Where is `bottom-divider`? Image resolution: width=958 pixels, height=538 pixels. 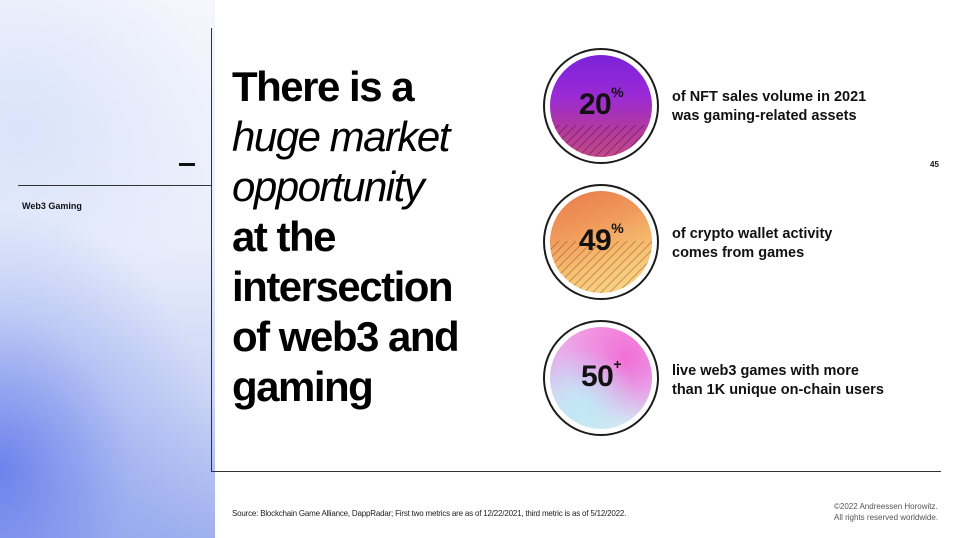
bottom-divider is located at coordinates (576, 471).